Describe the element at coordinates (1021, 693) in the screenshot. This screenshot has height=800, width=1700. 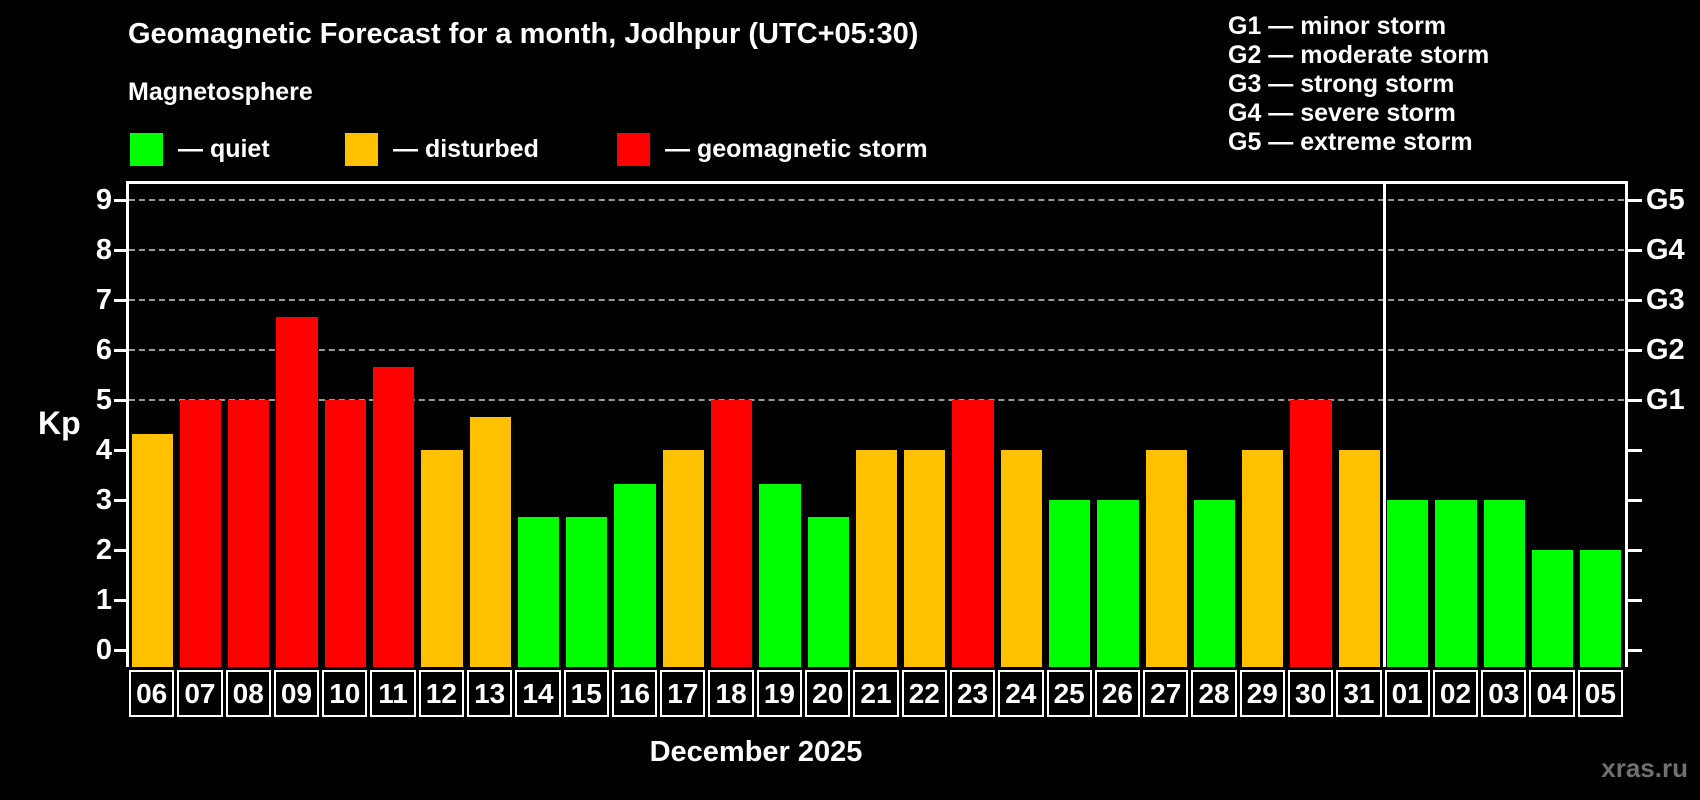
I see `day-label-box: 24` at that location.